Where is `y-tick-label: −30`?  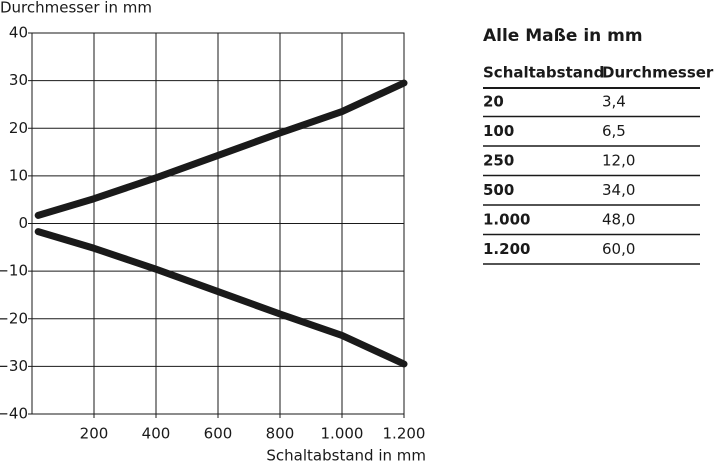
y-tick-label: −30 is located at coordinates (14, 366).